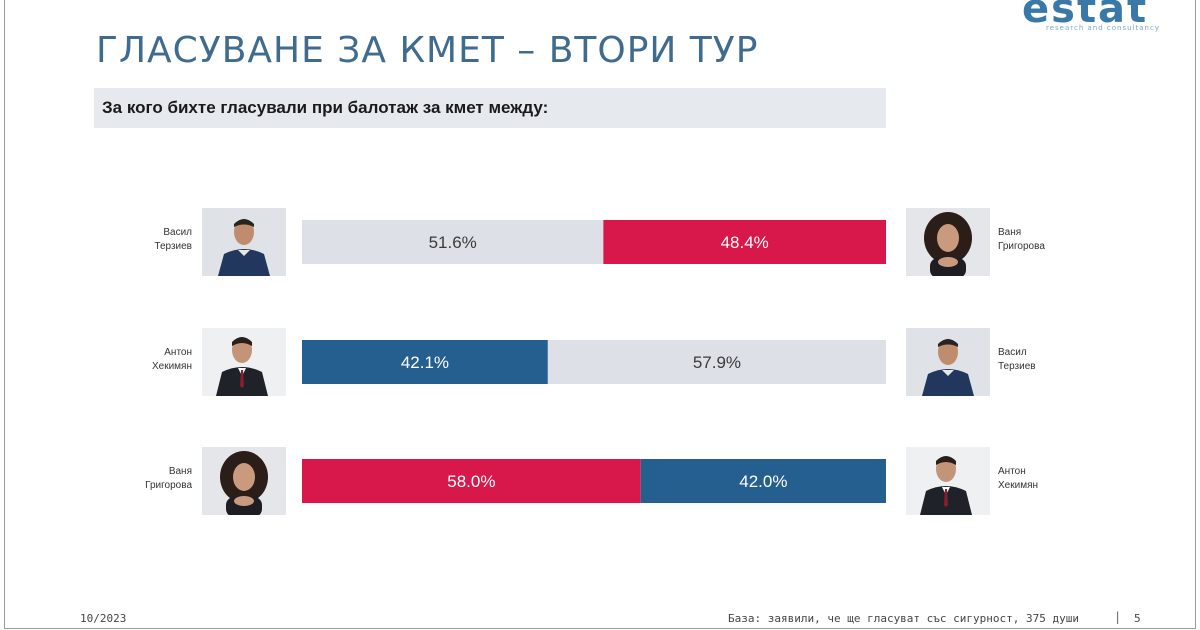  Describe the element at coordinates (427, 50) in the screenshot. I see `slide-title: ГЛАСУВАНЕ ЗА КМЕТ – ВТОРИ ТУР` at that location.